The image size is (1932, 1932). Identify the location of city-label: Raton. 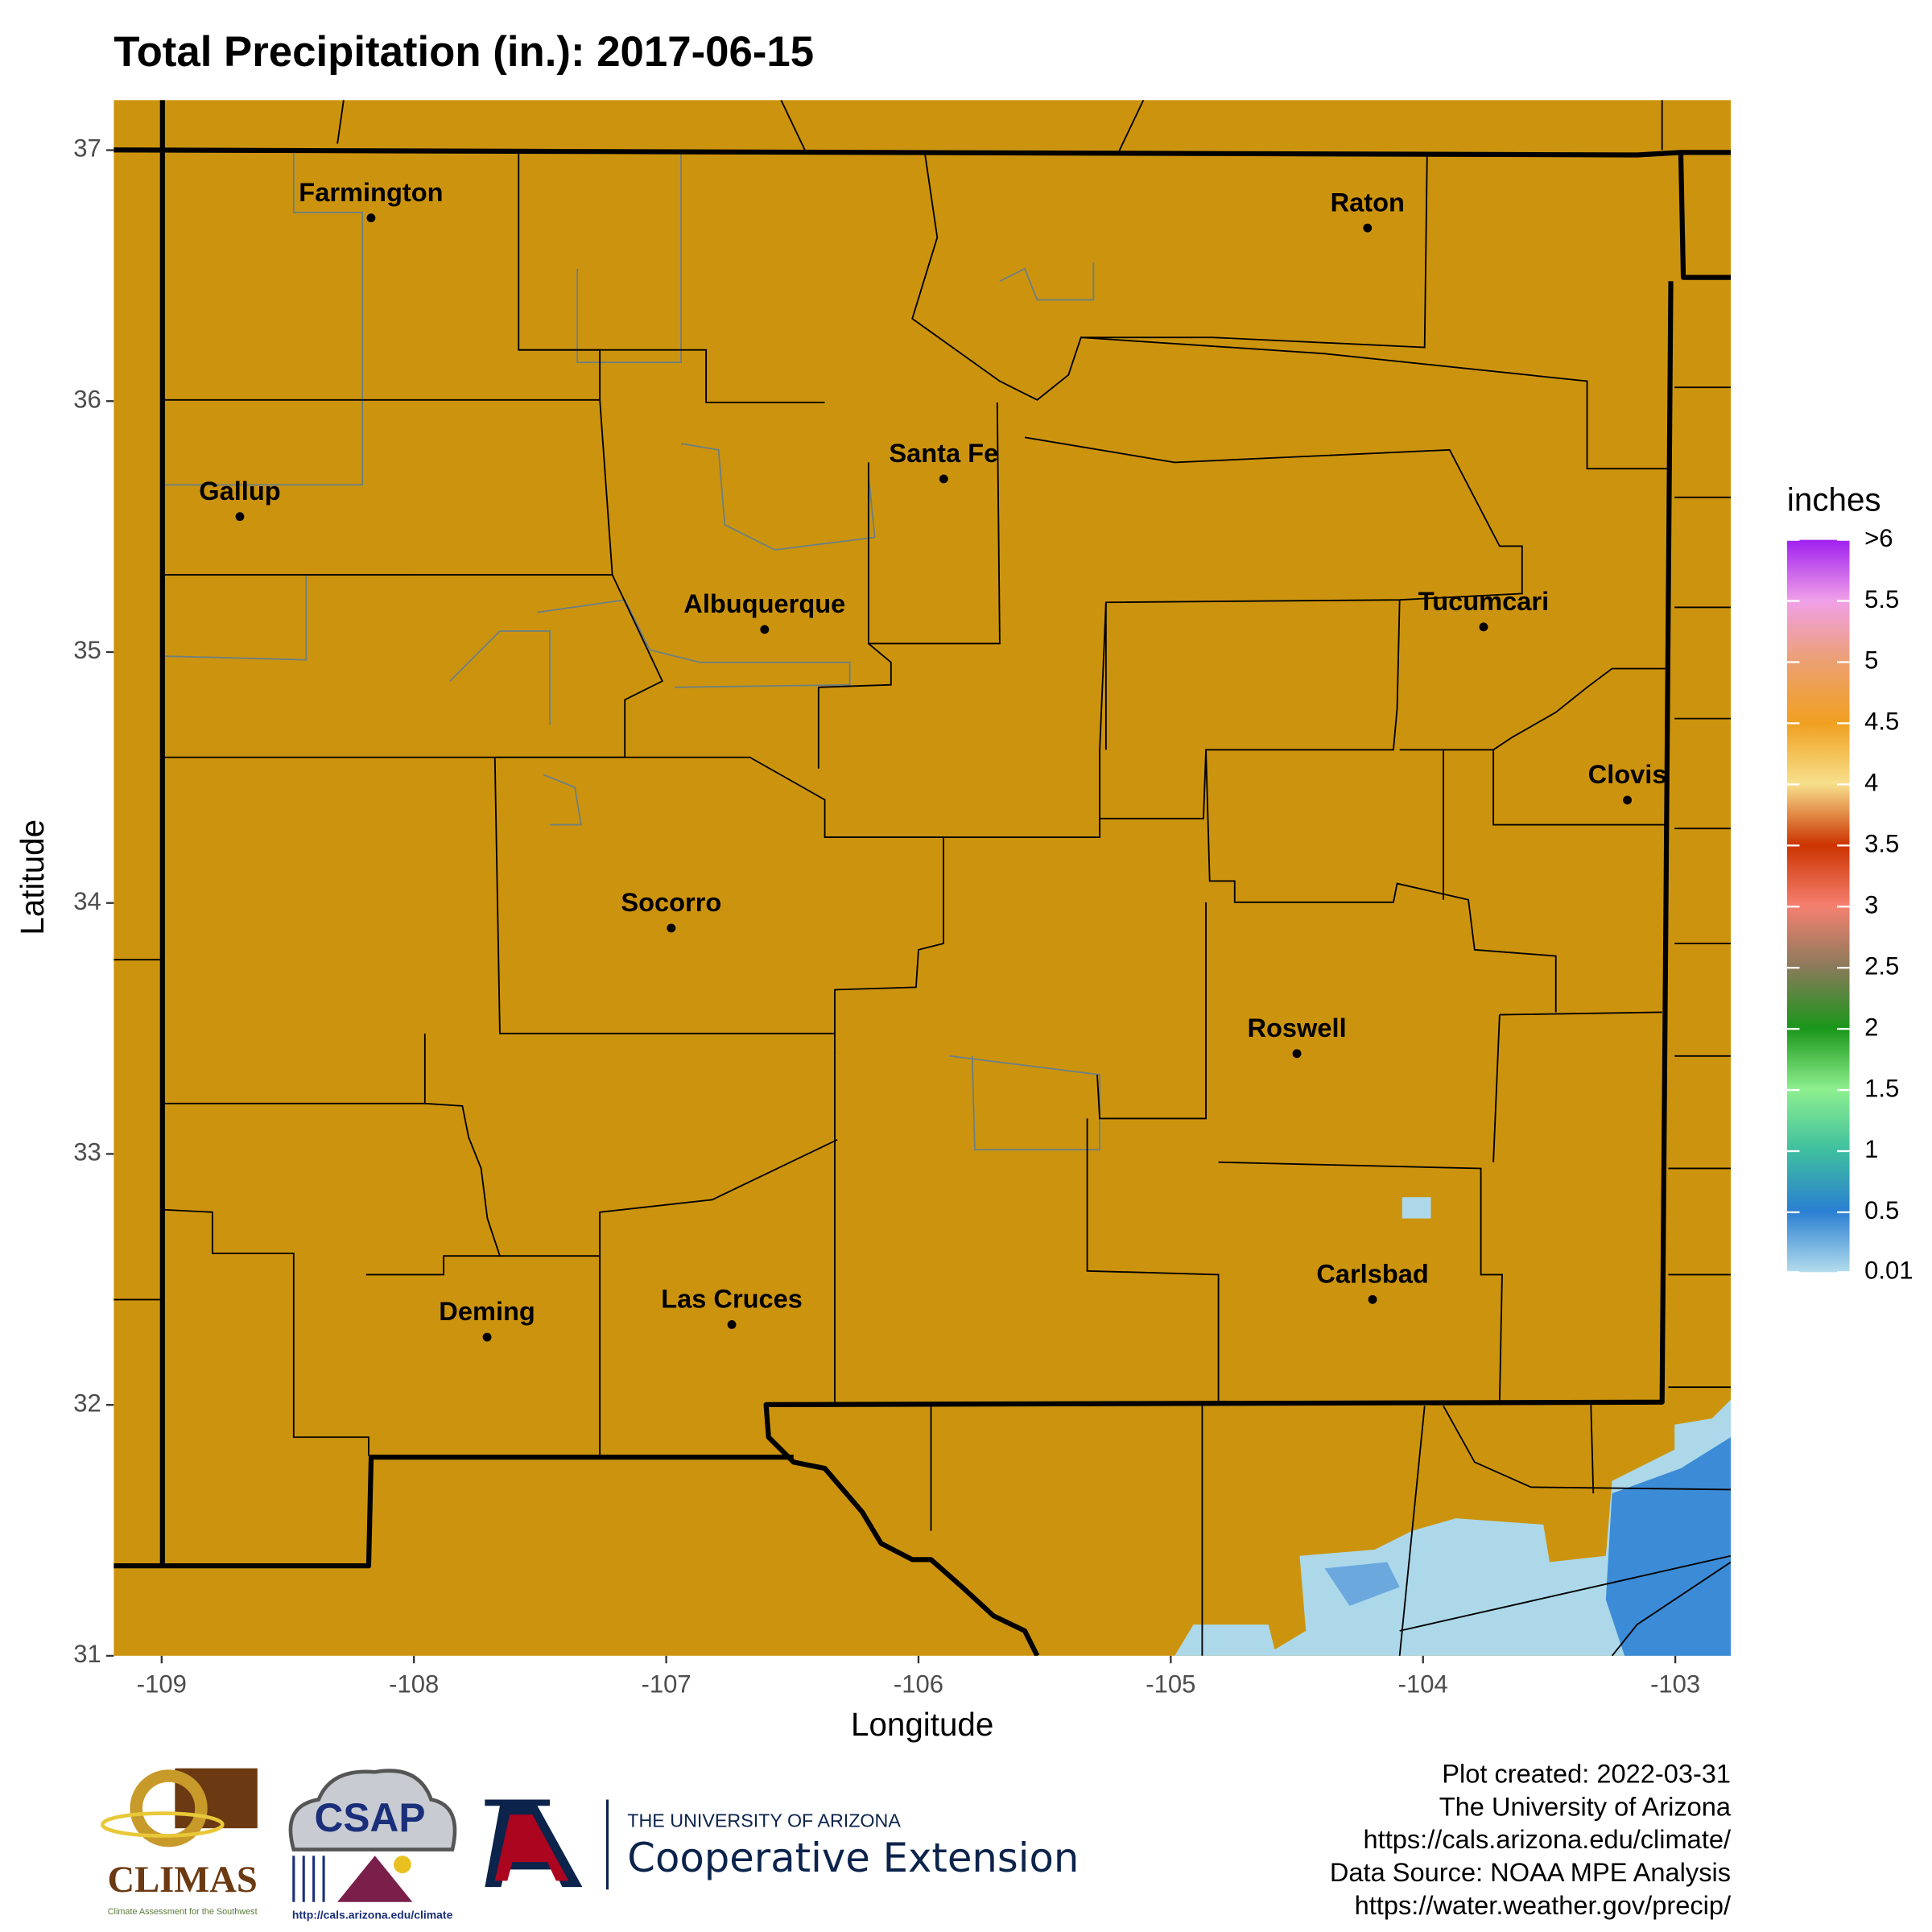
(1368, 202).